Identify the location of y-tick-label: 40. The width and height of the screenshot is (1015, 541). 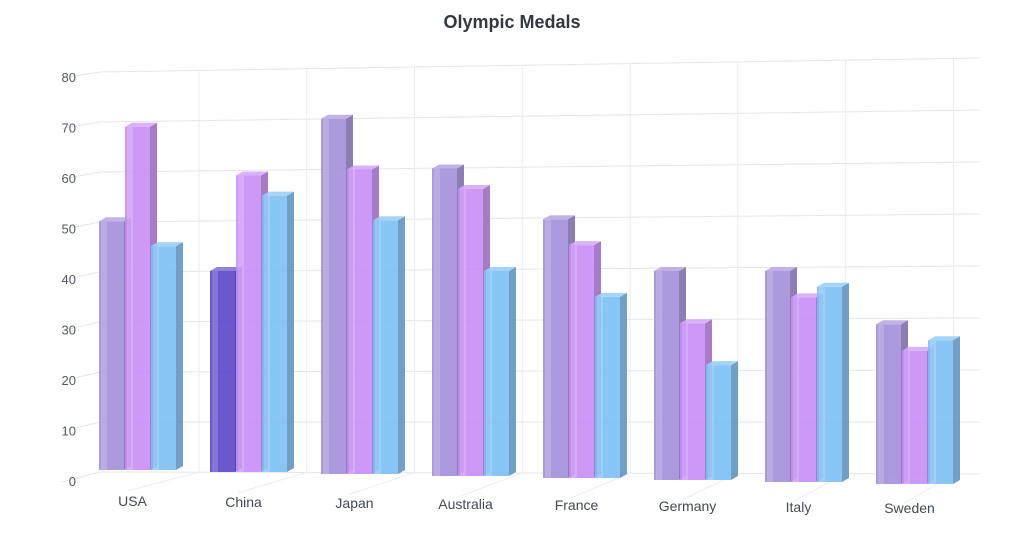
(69, 279).